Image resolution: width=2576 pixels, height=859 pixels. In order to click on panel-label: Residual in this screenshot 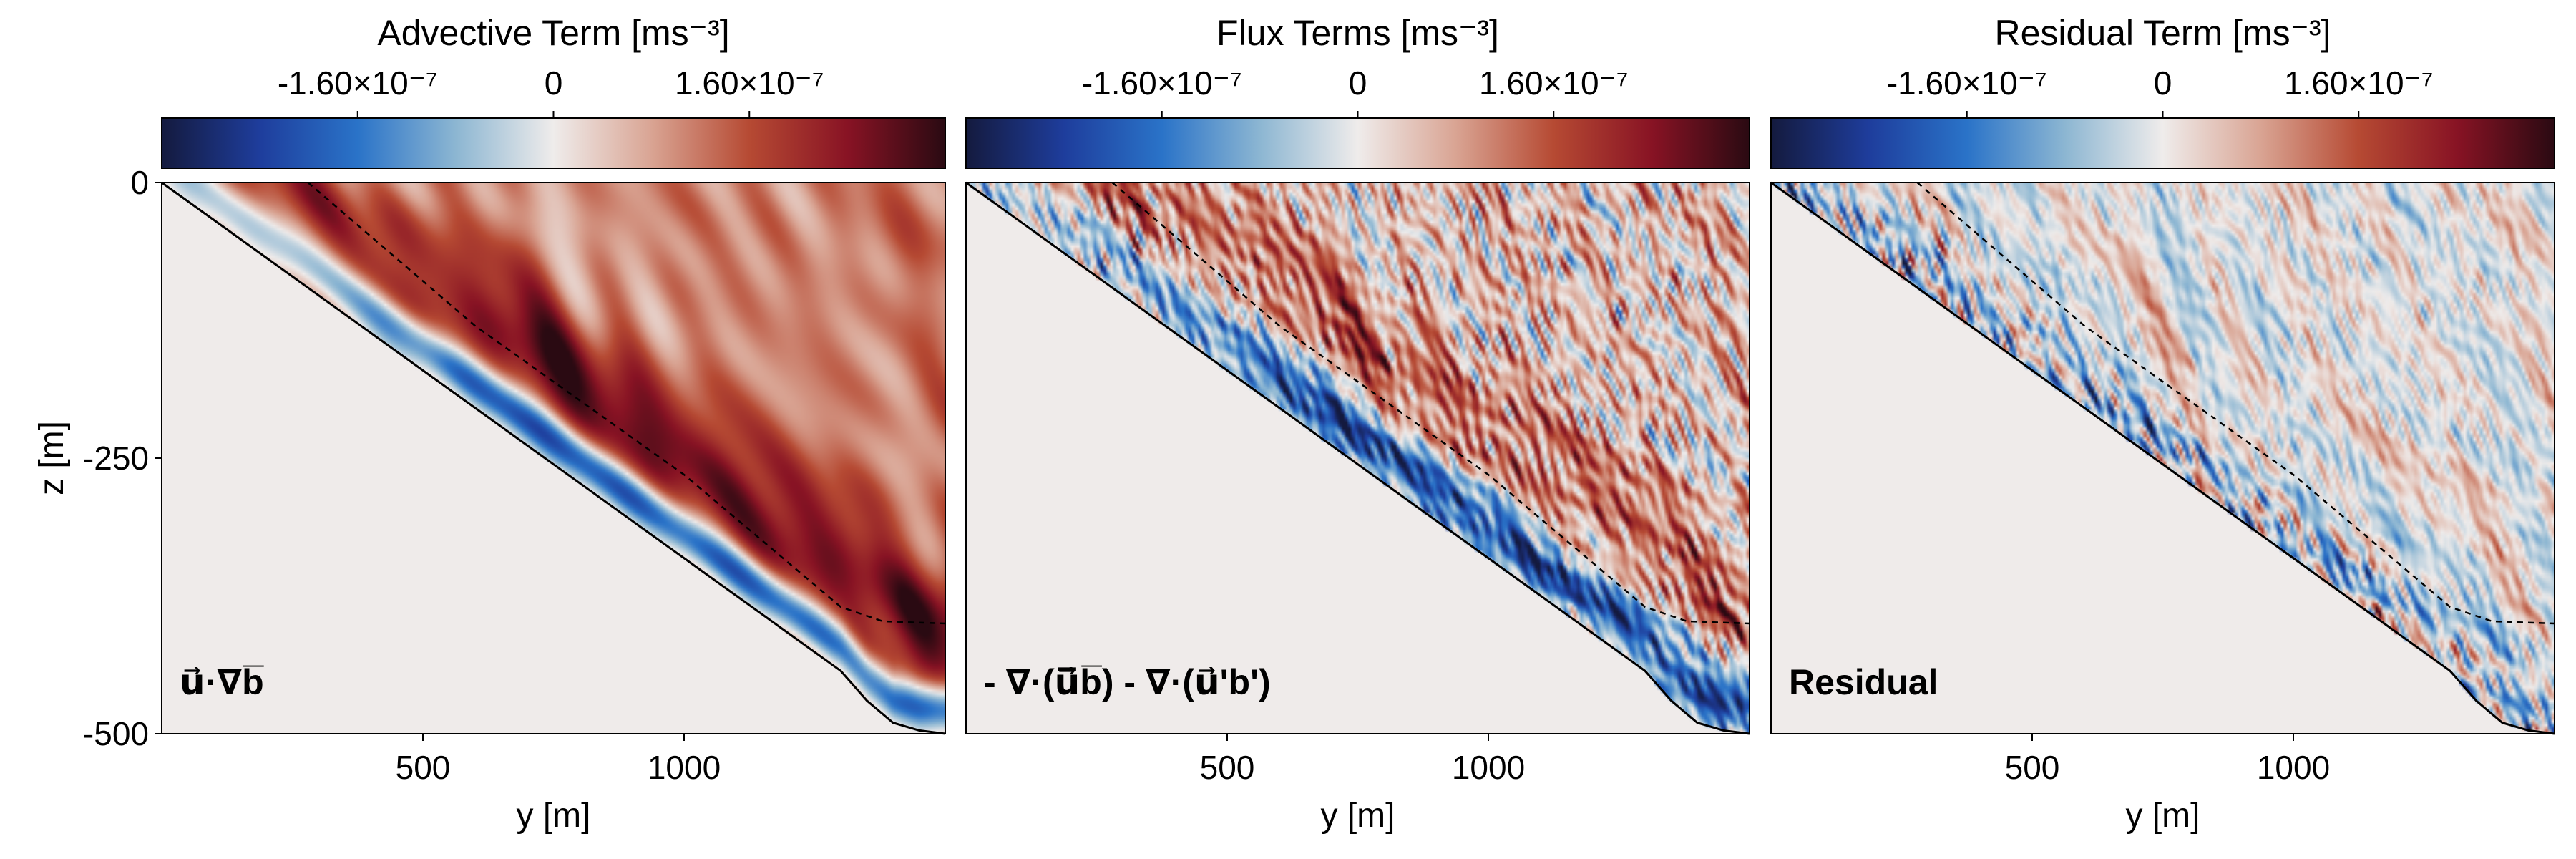, I will do `click(1864, 682)`.